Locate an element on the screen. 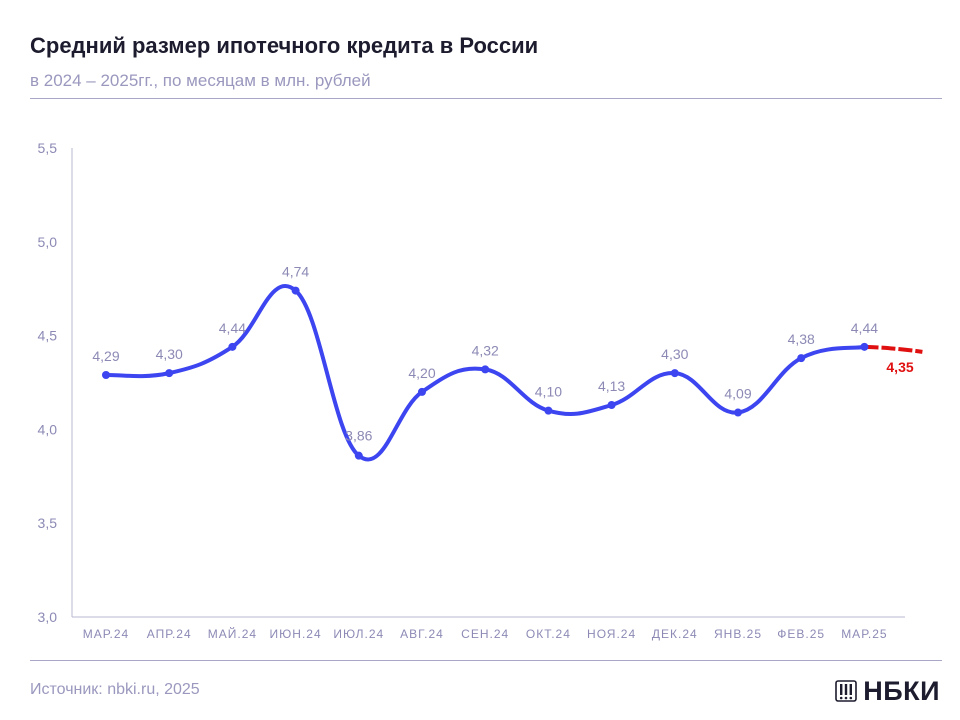 The image size is (960, 720). data-label: 4,20 is located at coordinates (421, 373).